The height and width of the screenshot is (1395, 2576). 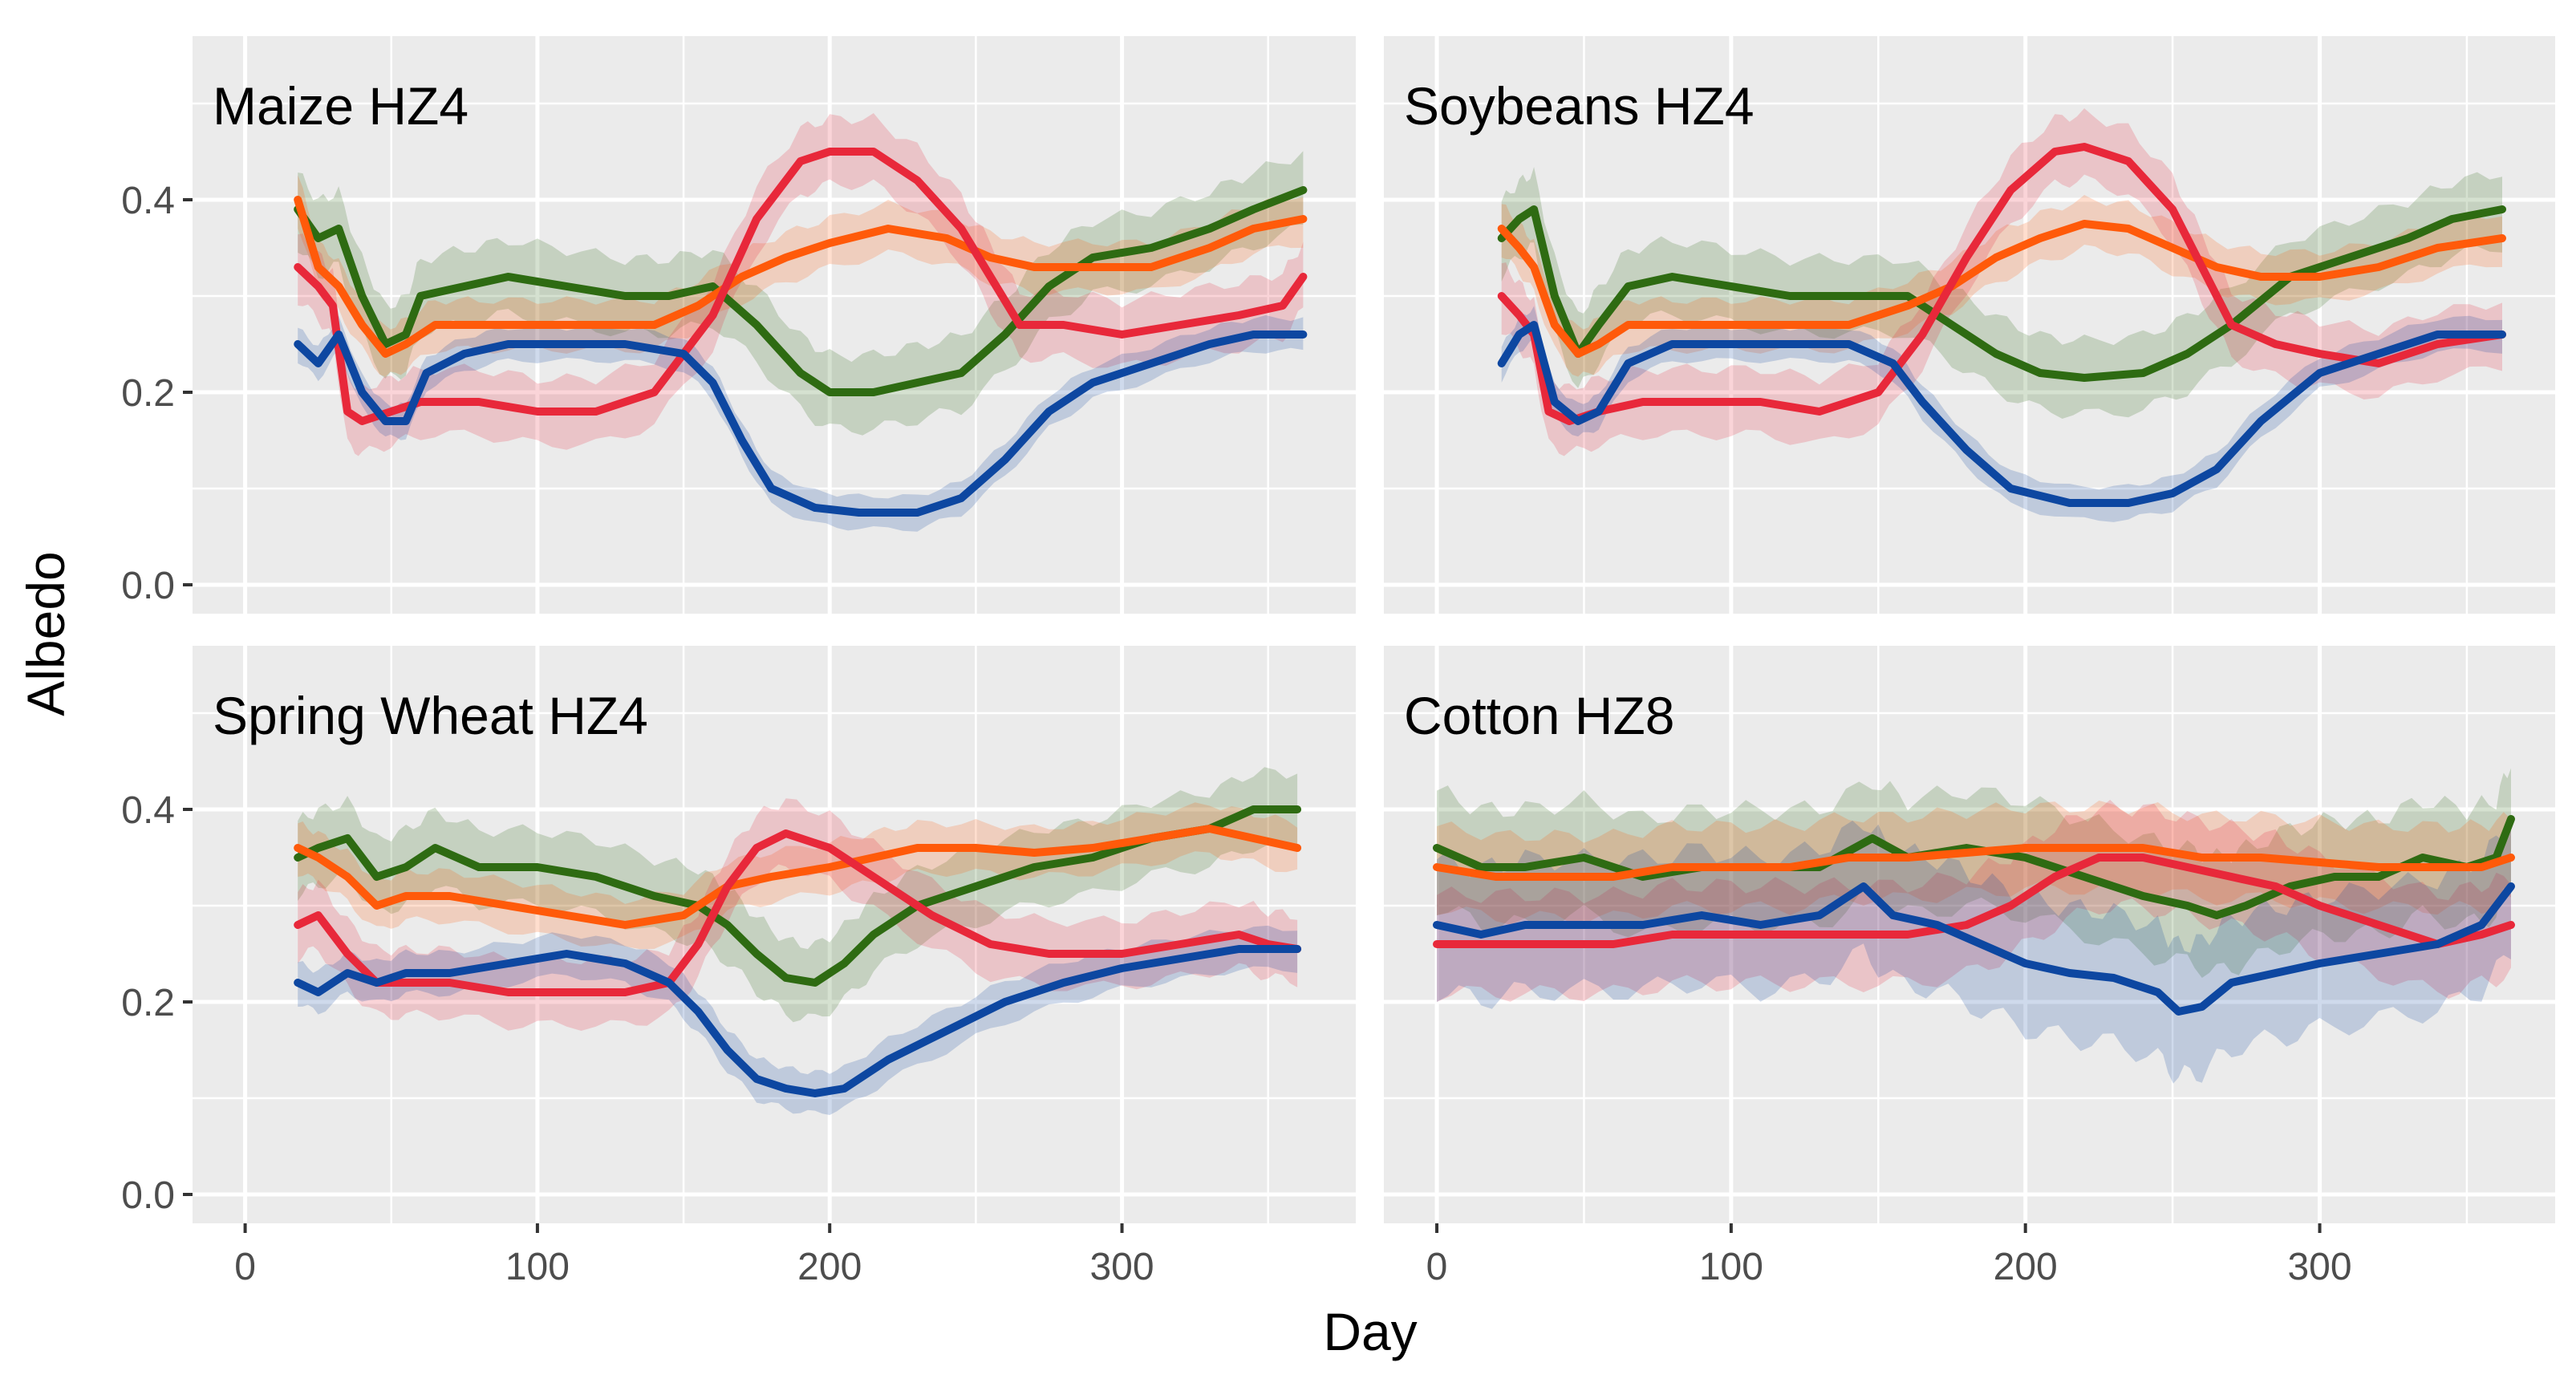 What do you see at coordinates (1370, 1331) in the screenshot?
I see `x-axis-title: Day` at bounding box center [1370, 1331].